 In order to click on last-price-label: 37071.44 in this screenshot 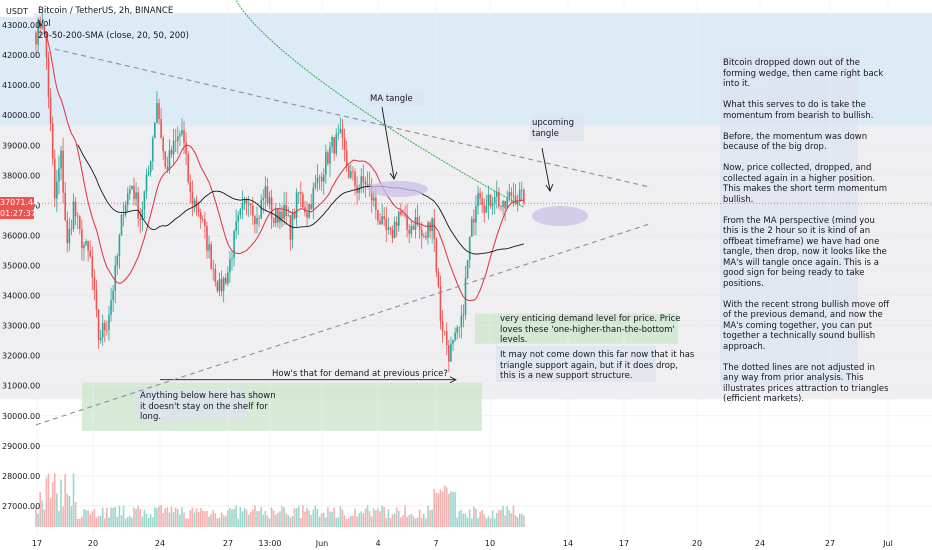, I will do `click(19, 203)`.